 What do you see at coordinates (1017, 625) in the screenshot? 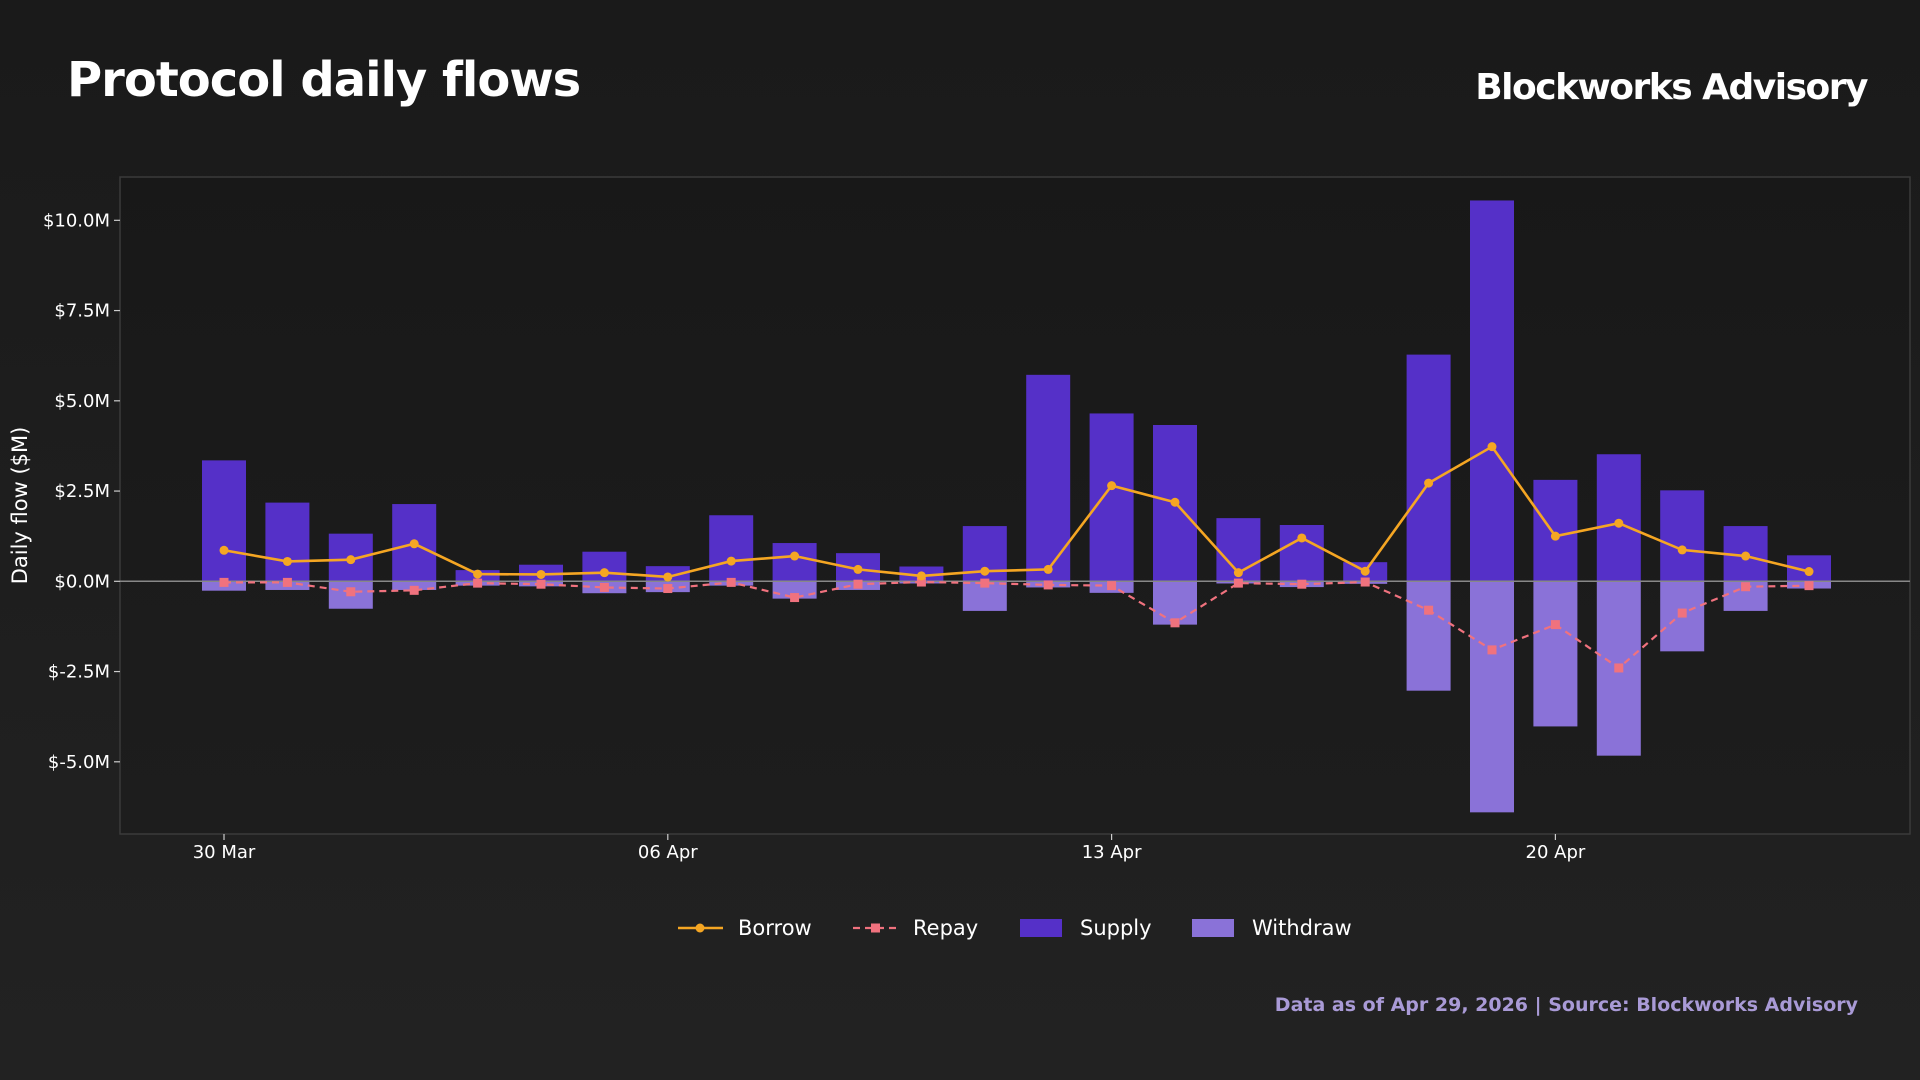
I see `repay-line` at bounding box center [1017, 625].